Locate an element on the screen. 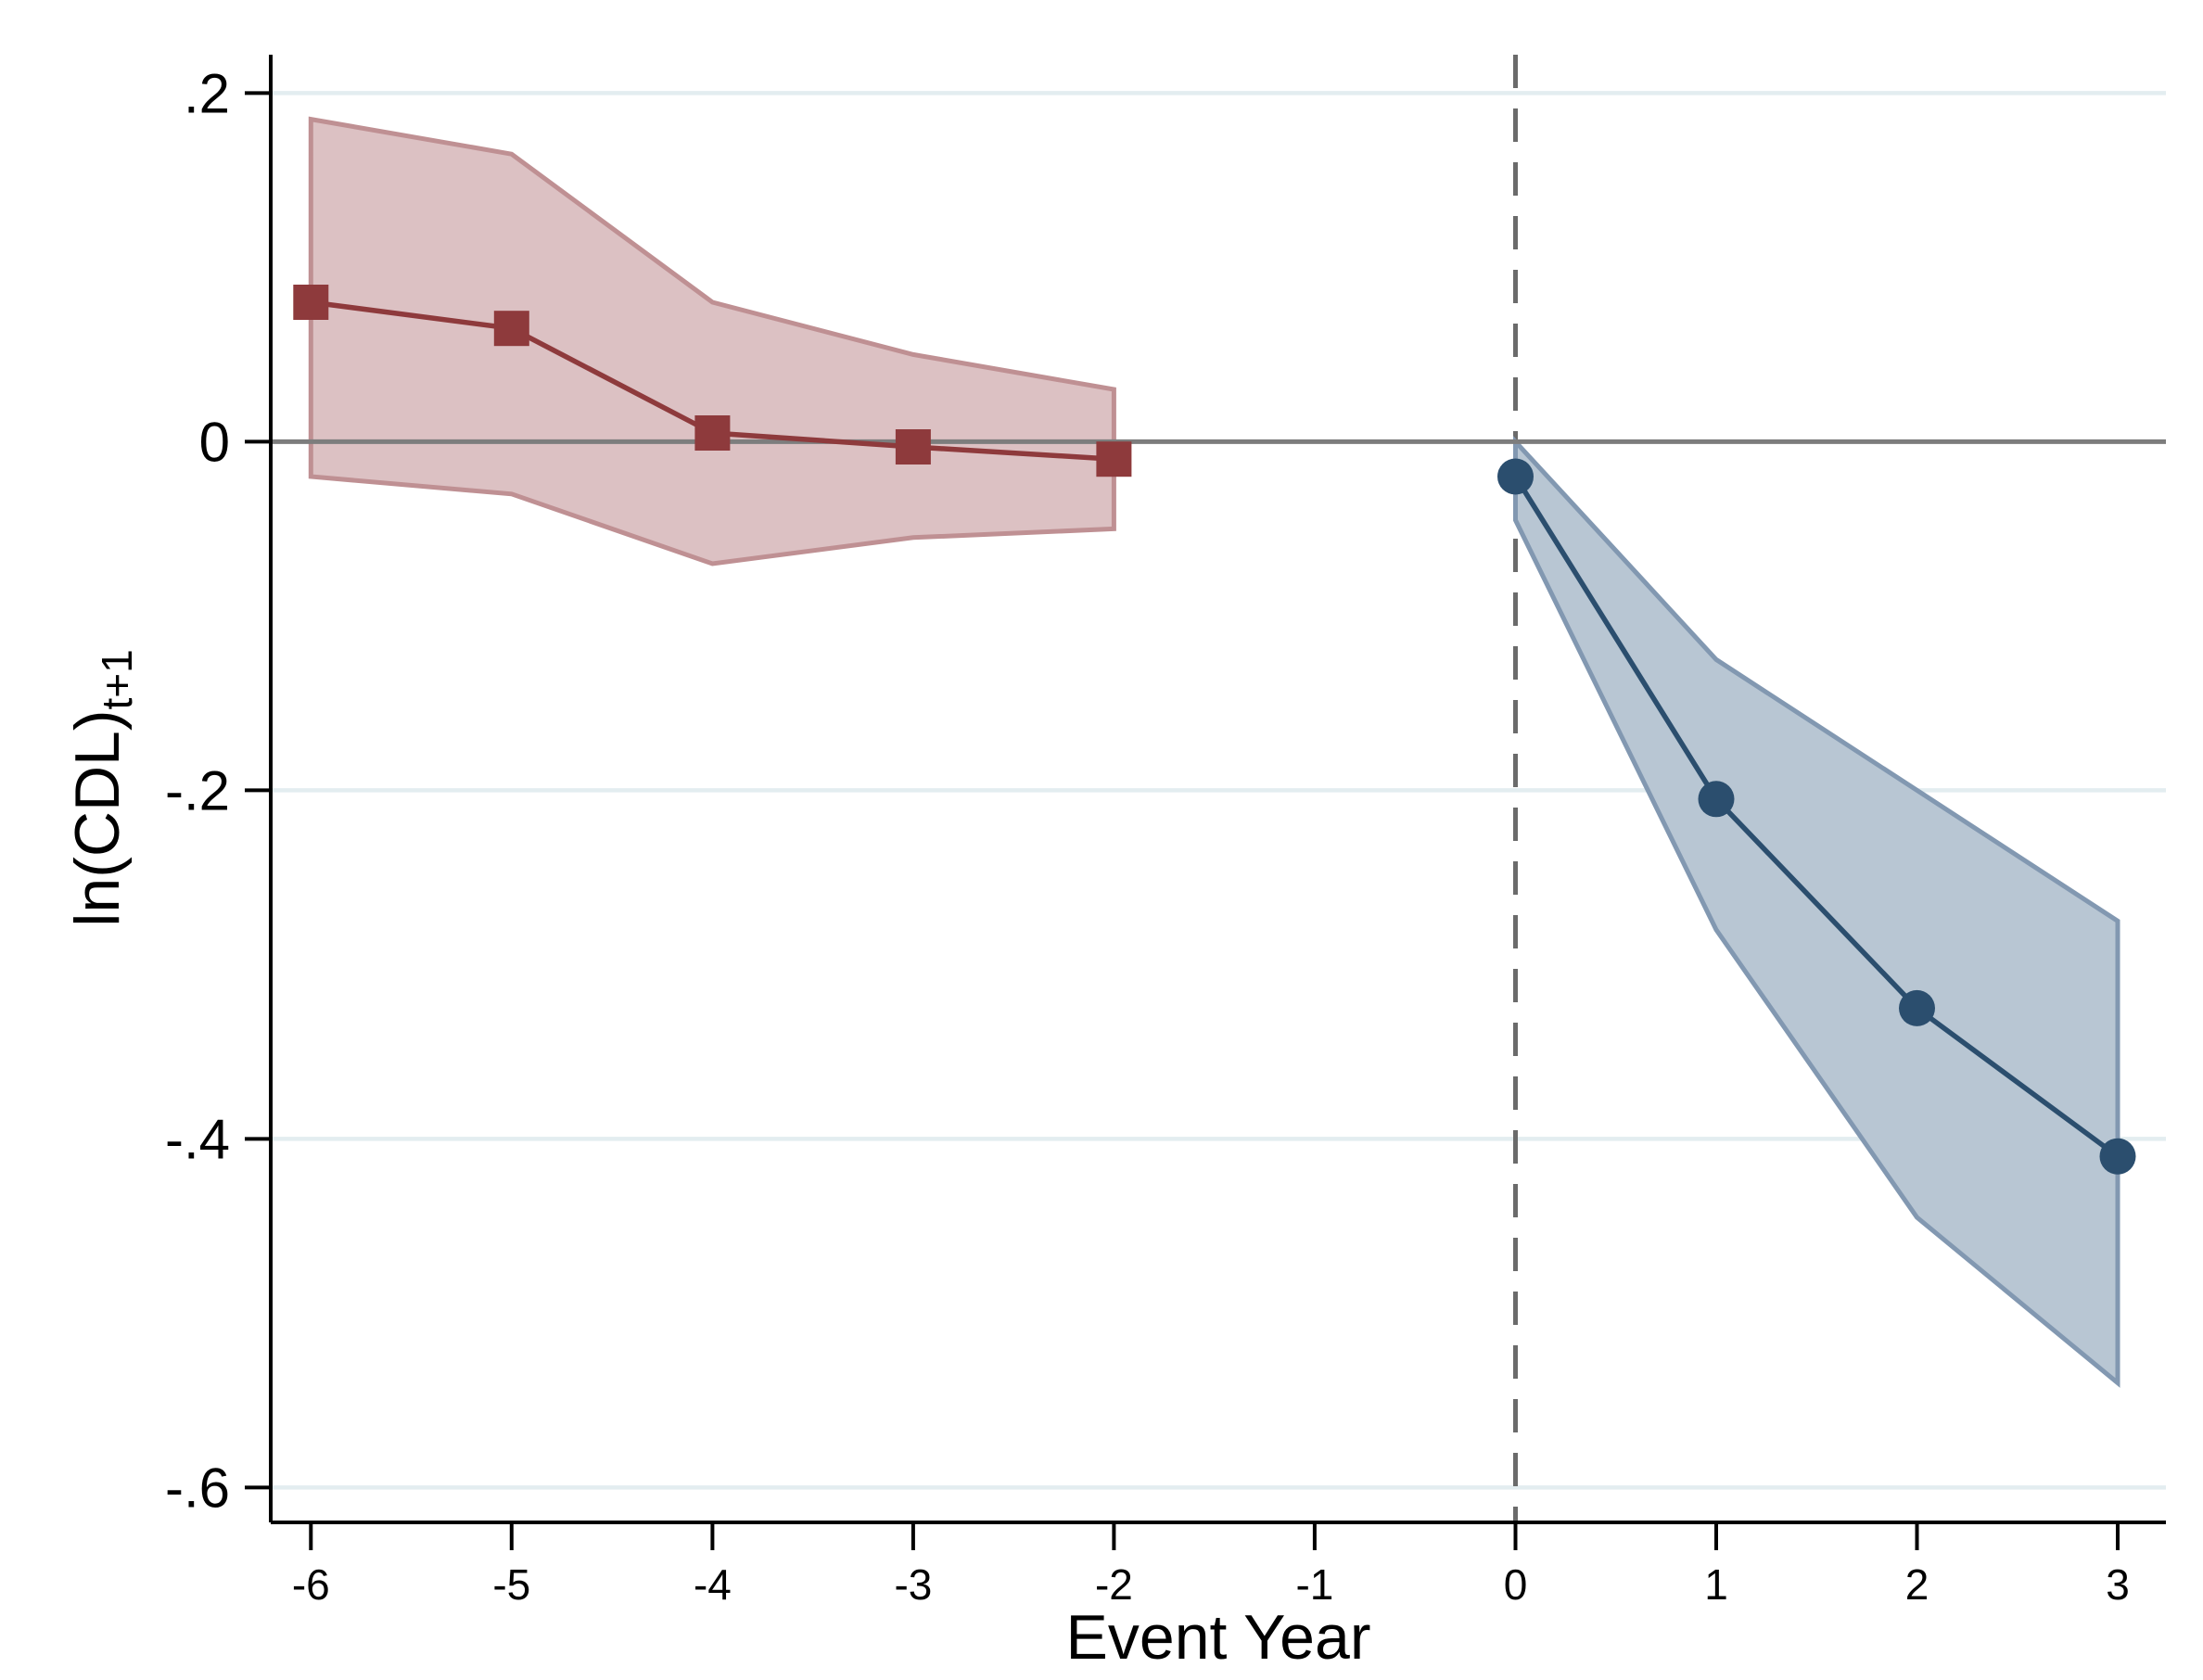  y-axis-title-subscript: t+1 is located at coordinates (117, 679).